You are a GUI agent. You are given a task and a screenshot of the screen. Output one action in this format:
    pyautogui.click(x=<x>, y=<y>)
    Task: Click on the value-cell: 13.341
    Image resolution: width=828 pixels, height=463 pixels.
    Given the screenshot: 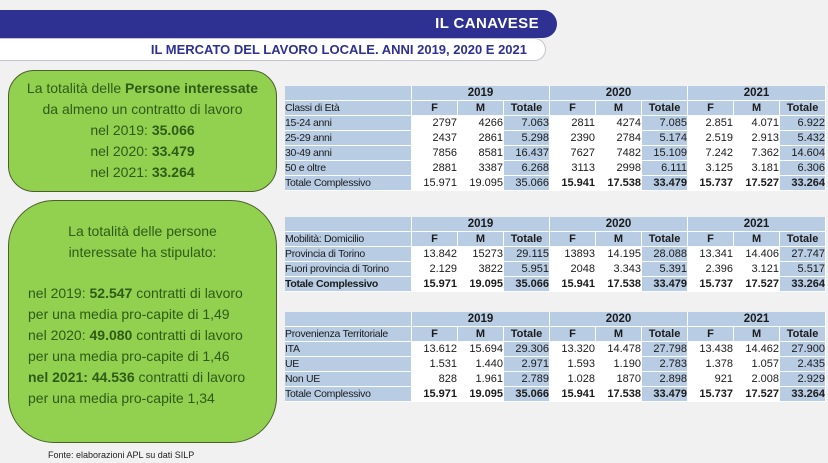 What is the action you would take?
    pyautogui.click(x=711, y=254)
    